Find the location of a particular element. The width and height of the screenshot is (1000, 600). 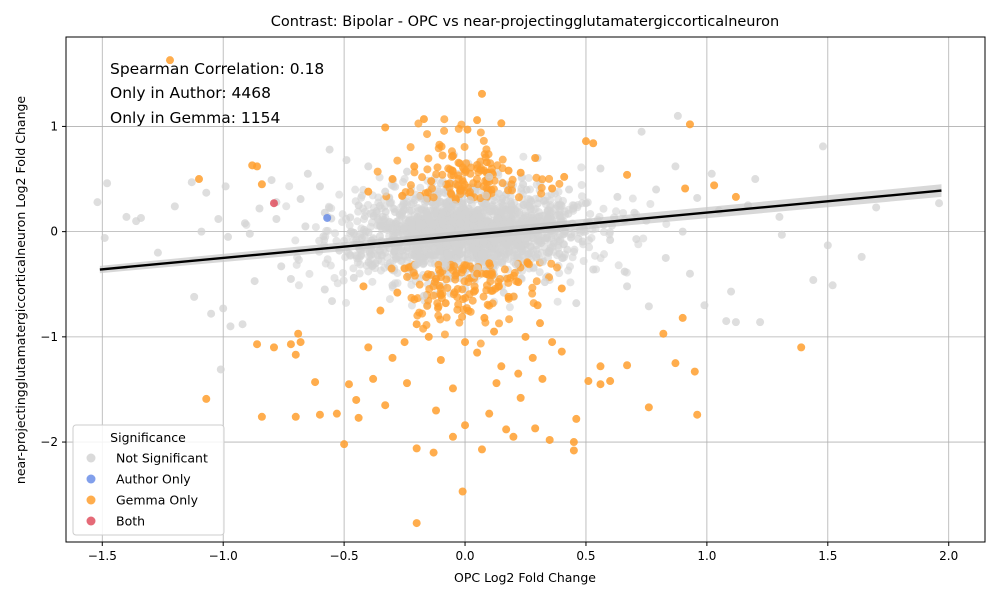

x-axis-label: OPC Log2 Fold Change is located at coordinates (525, 577).